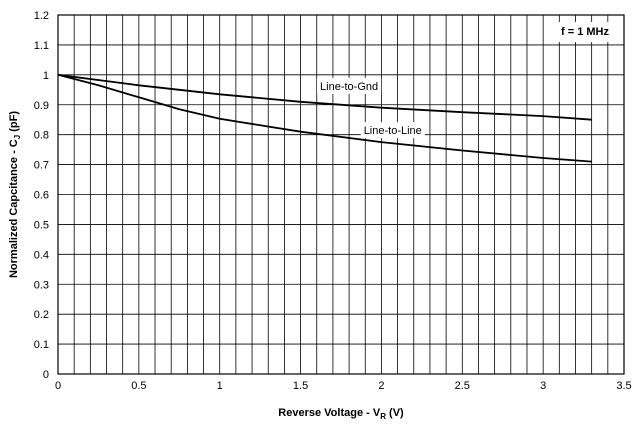 The height and width of the screenshot is (425, 634). I want to click on y-tick-label: 0.6, so click(41, 196).